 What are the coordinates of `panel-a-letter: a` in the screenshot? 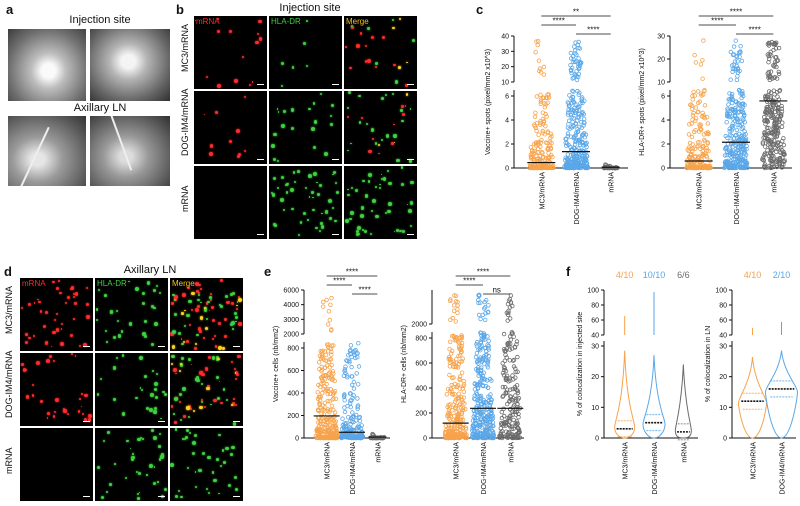 It's located at (10, 9).